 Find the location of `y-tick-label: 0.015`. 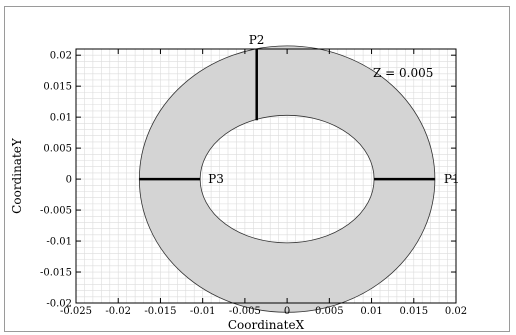

y-tick-label: 0.015 is located at coordinates (57, 87).